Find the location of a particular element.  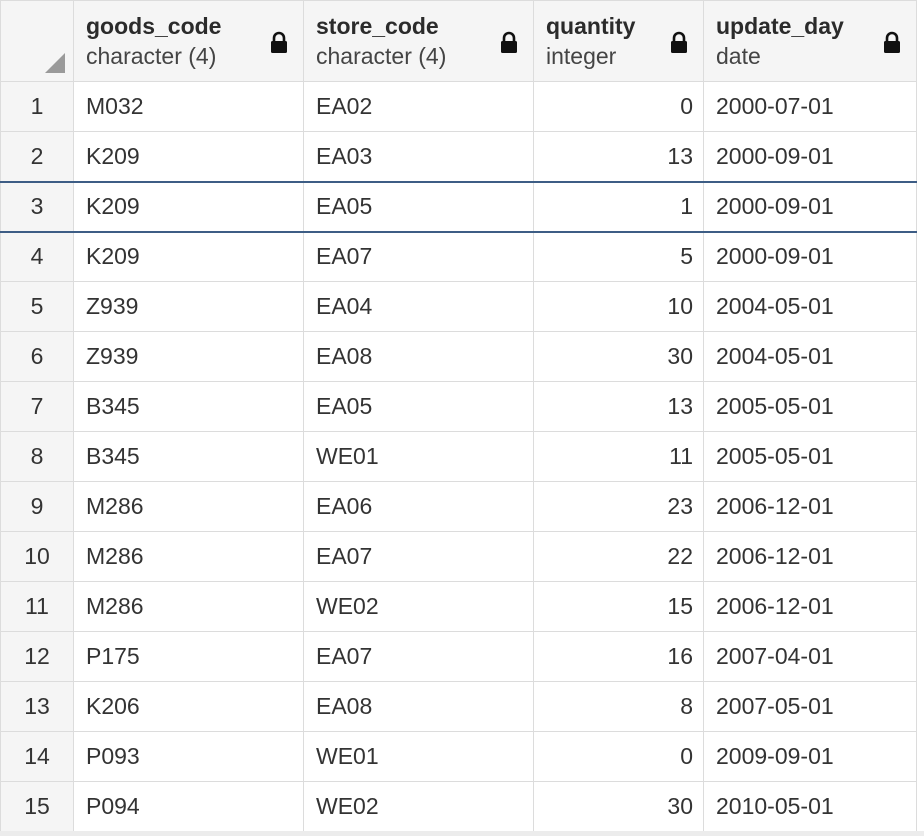

cell-store-code: EA04 is located at coordinates (418, 306).